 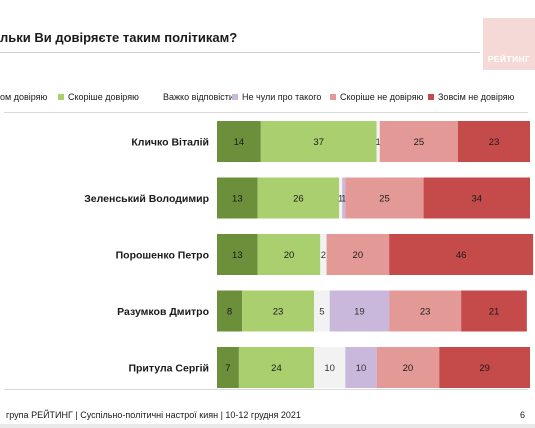 I want to click on data-label: 29, so click(x=484, y=368).